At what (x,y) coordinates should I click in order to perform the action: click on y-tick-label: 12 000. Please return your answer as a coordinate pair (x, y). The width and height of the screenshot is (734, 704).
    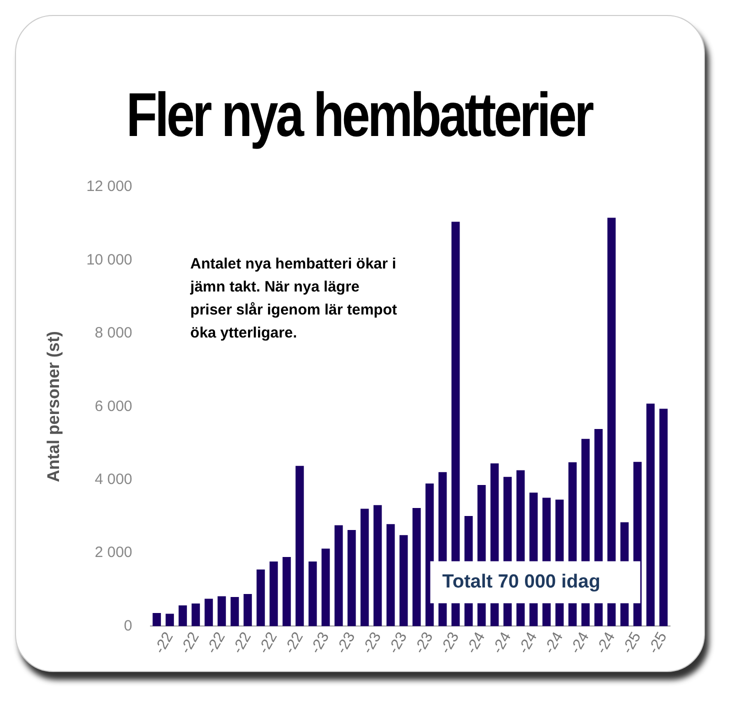
    Looking at the image, I should click on (109, 187).